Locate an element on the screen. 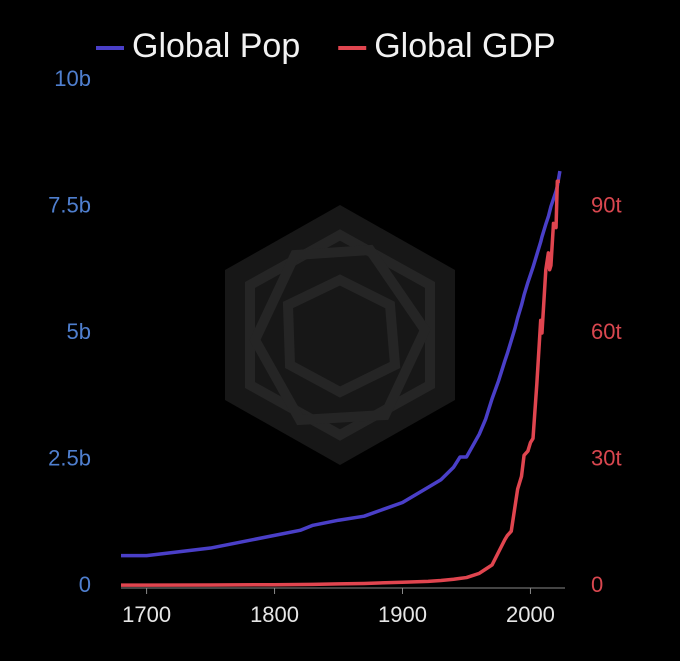 This screenshot has height=661, width=680. y2-tick-label: 30t is located at coordinates (606, 457).